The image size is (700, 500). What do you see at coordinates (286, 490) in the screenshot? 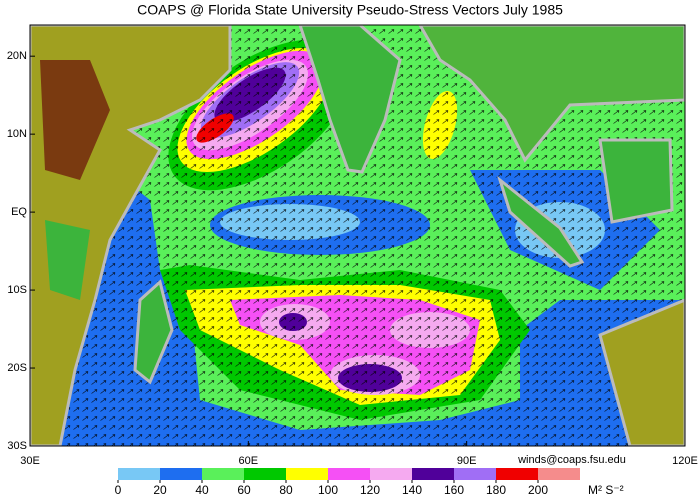
I see `colorbar-label: 80` at bounding box center [286, 490].